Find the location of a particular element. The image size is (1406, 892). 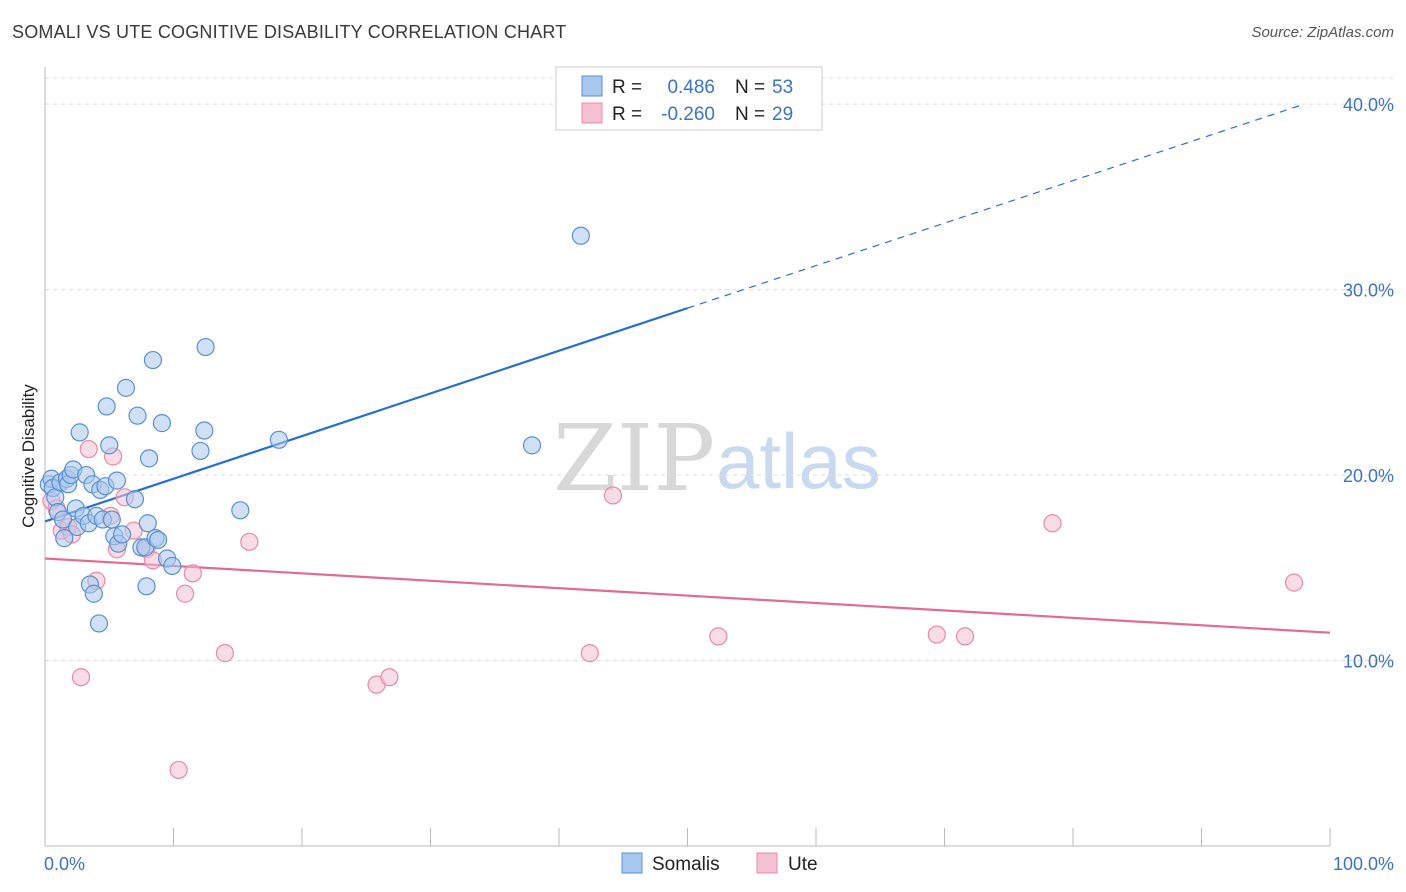

y-axis-title: Cognitive Disability is located at coordinates (28, 456).